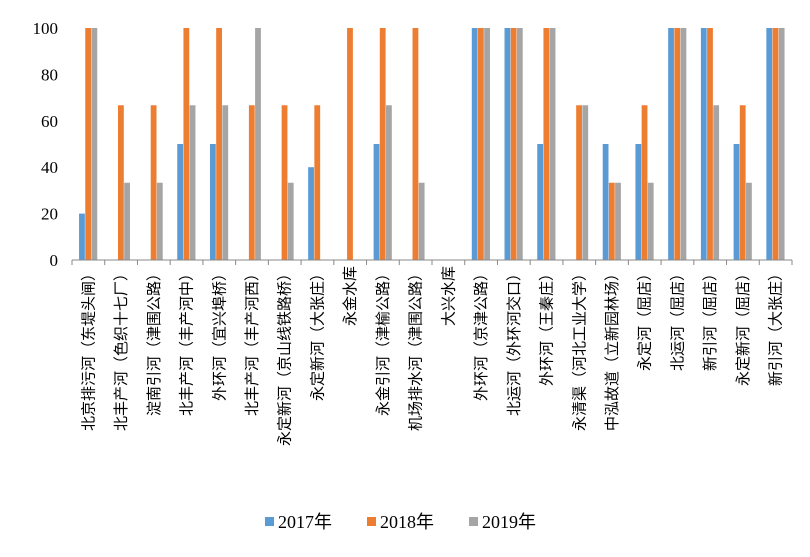 The width and height of the screenshot is (810, 557). What do you see at coordinates (317, 333) in the screenshot?
I see `category-label: 永定新河（大张庄）` at bounding box center [317, 333].